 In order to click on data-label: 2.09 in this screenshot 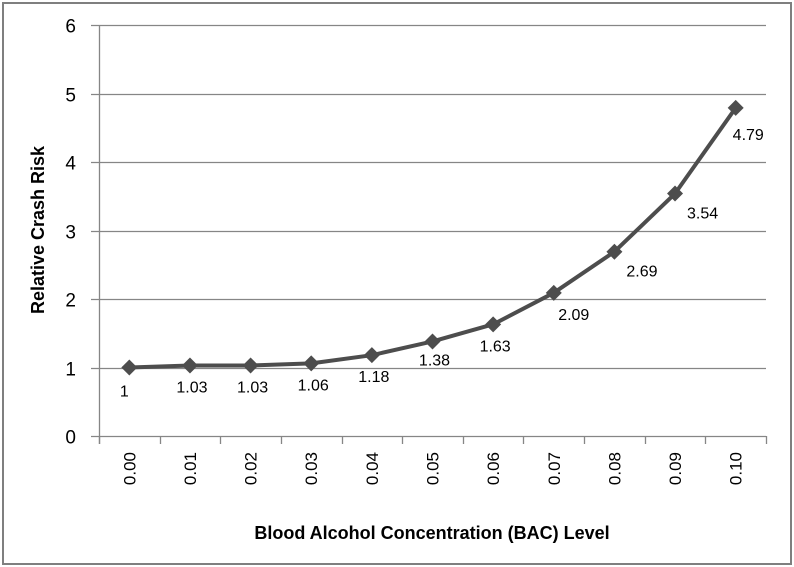, I will do `click(573, 315)`.